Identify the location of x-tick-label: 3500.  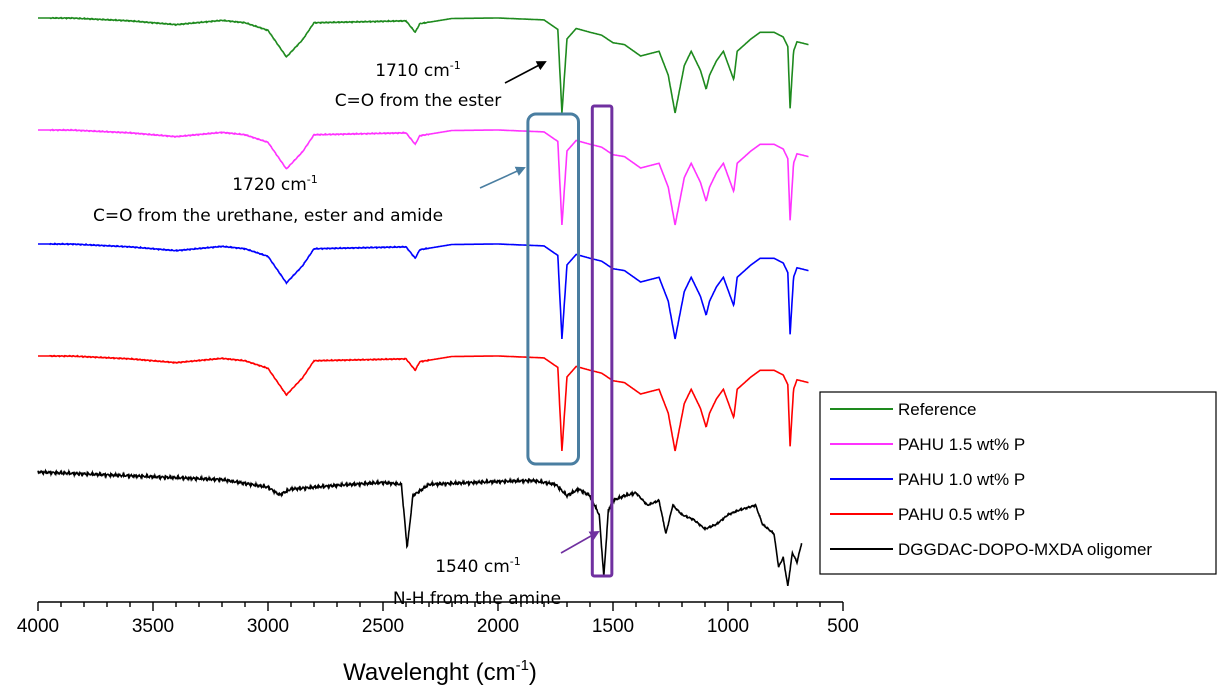
(153, 626).